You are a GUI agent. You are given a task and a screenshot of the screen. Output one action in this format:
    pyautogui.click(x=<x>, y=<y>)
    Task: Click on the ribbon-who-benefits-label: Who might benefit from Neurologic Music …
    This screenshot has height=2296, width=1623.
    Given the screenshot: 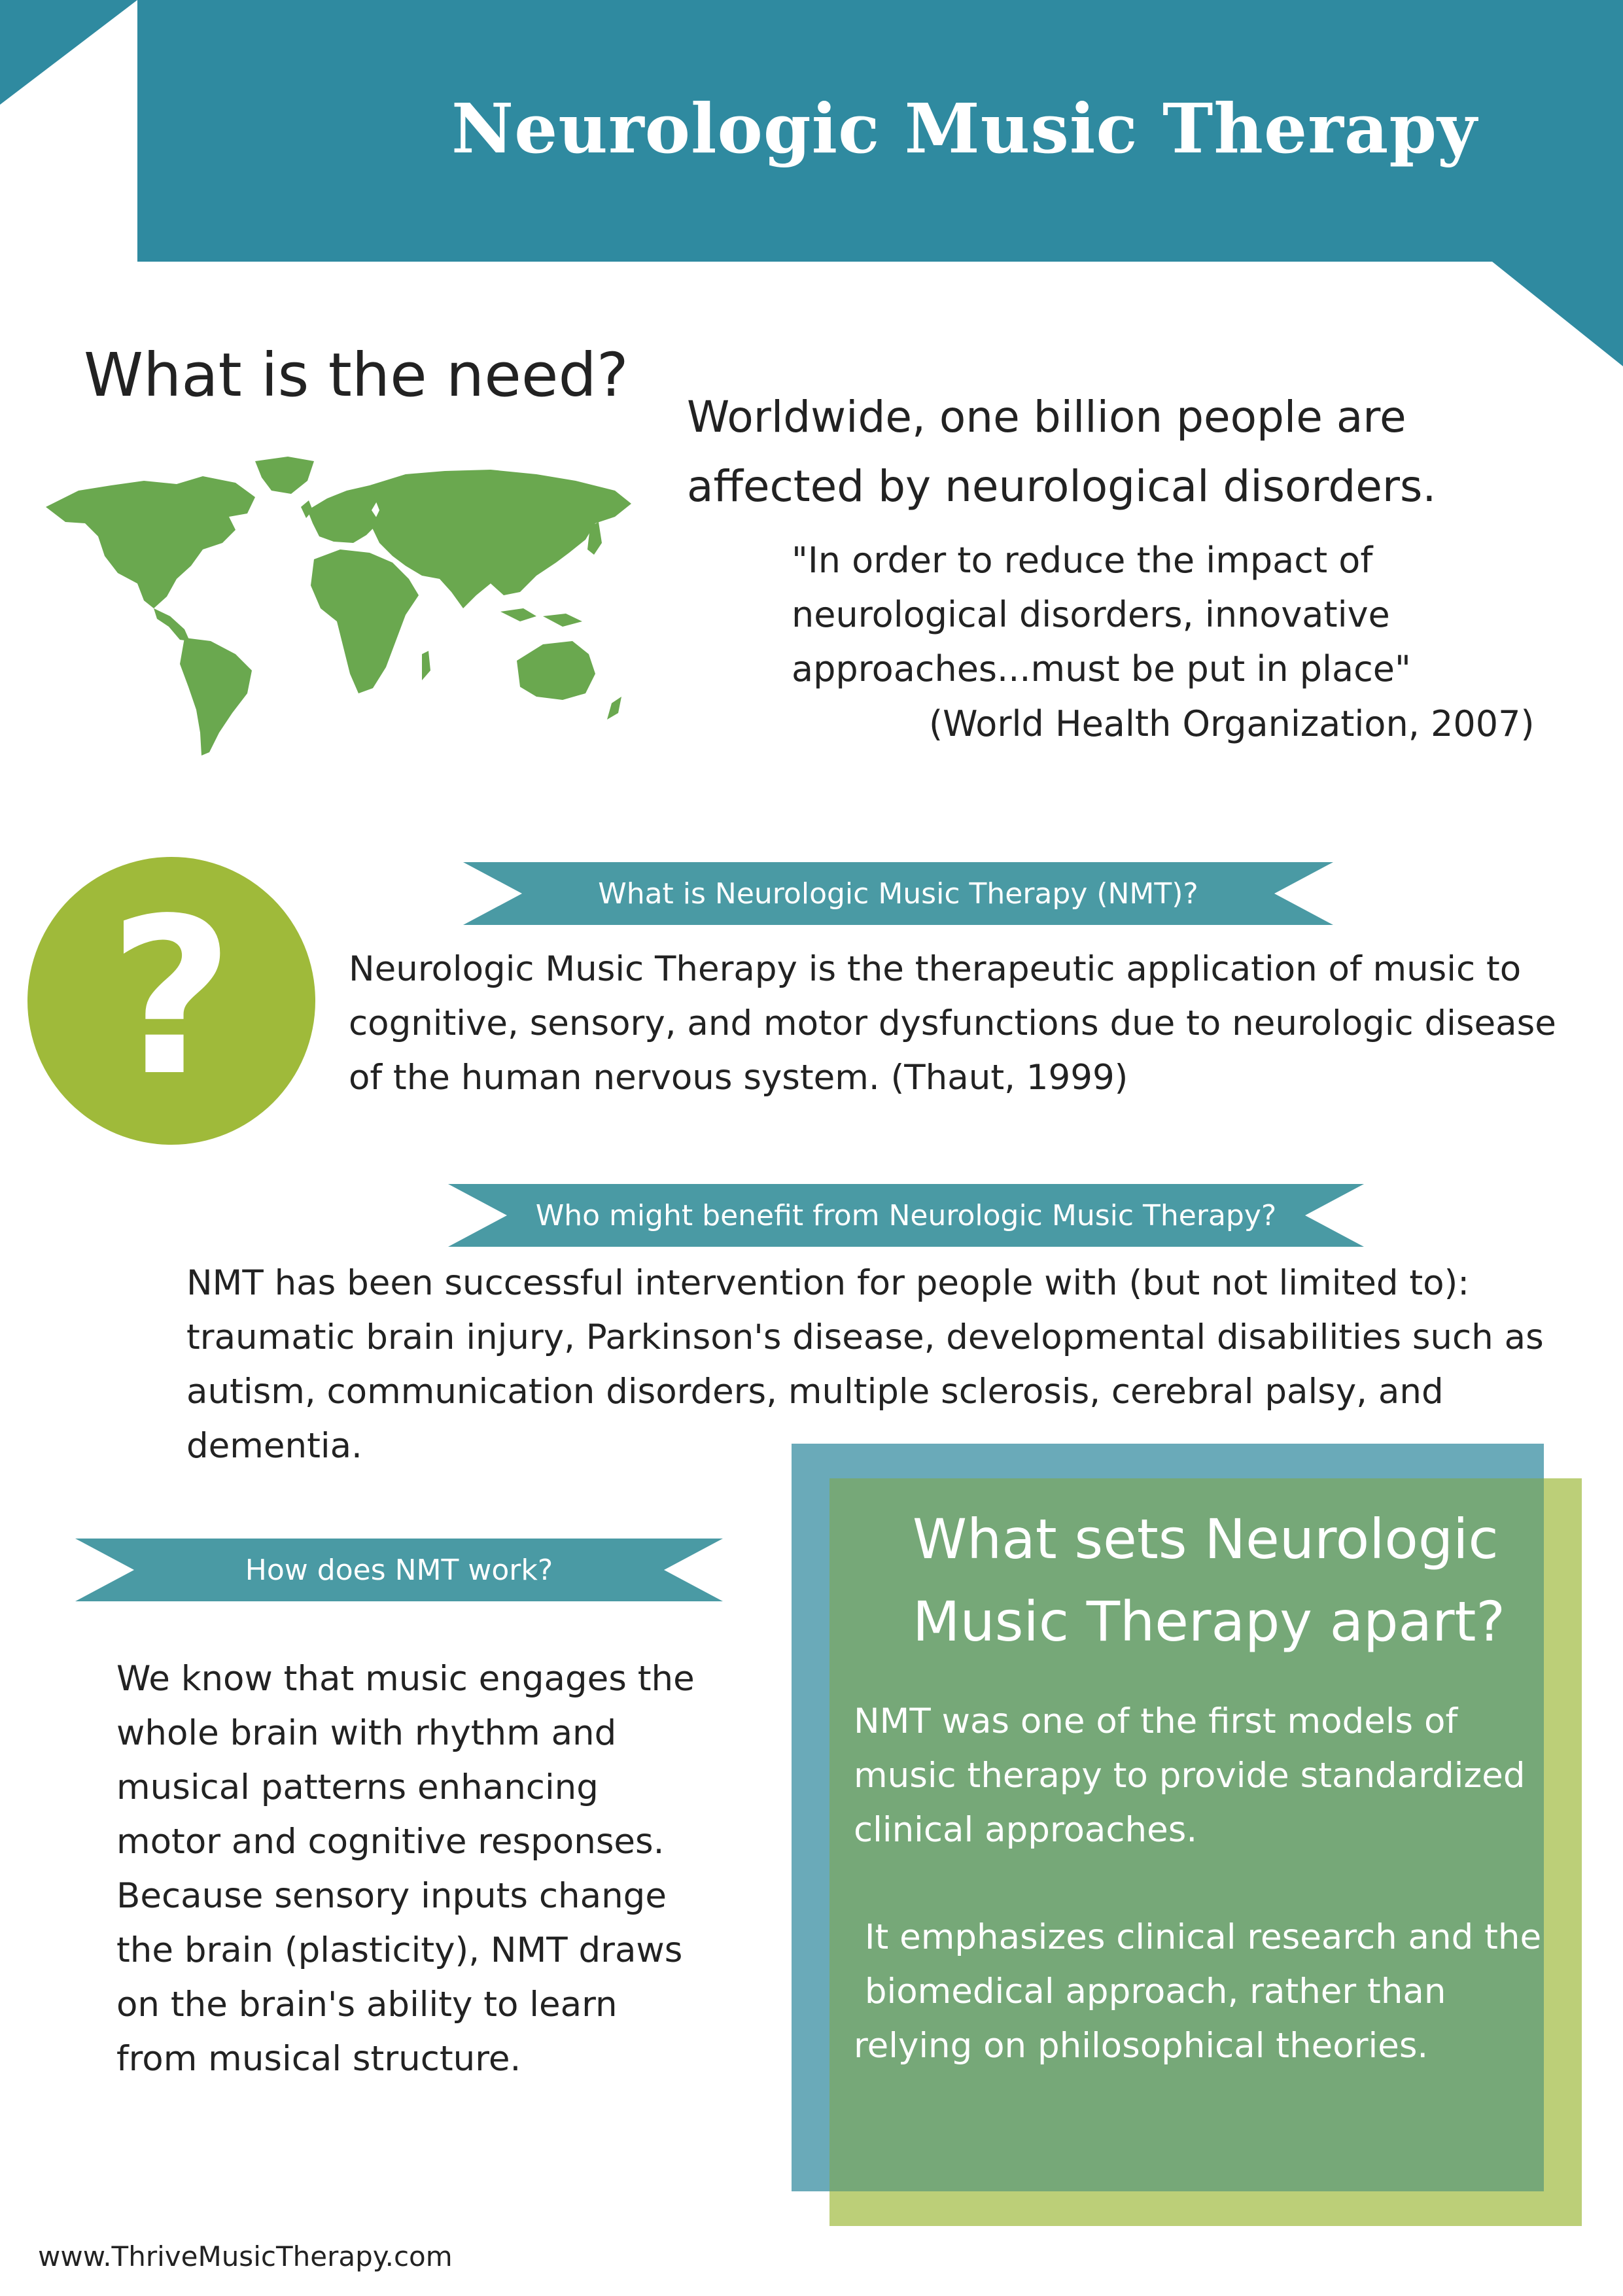 What is the action you would take?
    pyautogui.click(x=906, y=1215)
    